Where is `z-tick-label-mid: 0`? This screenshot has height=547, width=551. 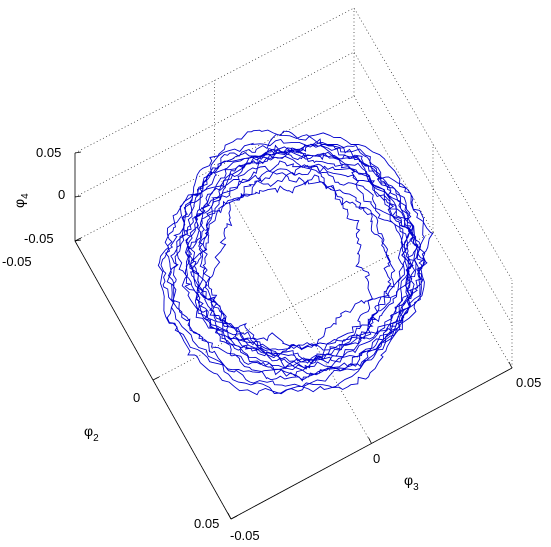
z-tick-label-mid: 0 is located at coordinates (61, 194).